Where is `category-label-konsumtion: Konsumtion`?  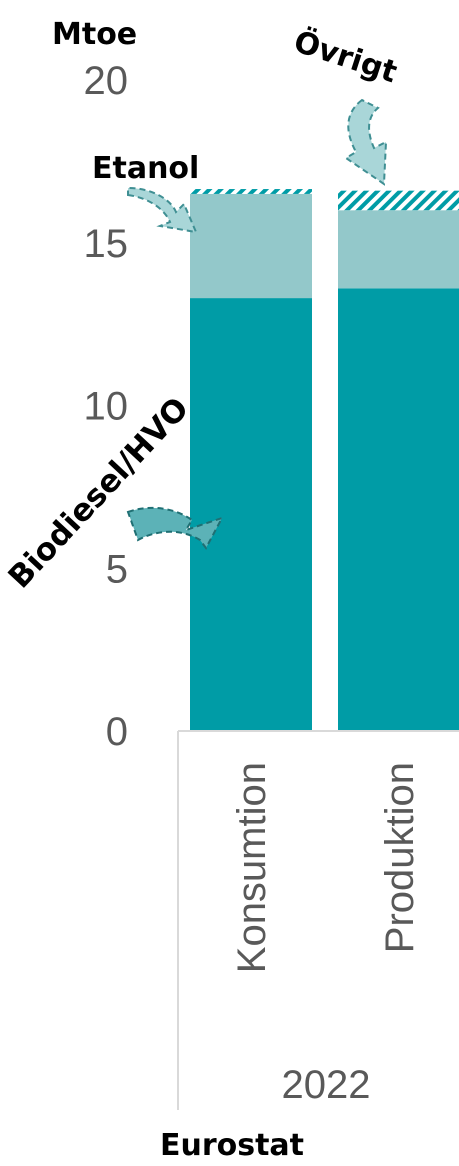 category-label-konsumtion: Konsumtion is located at coordinates (252, 867).